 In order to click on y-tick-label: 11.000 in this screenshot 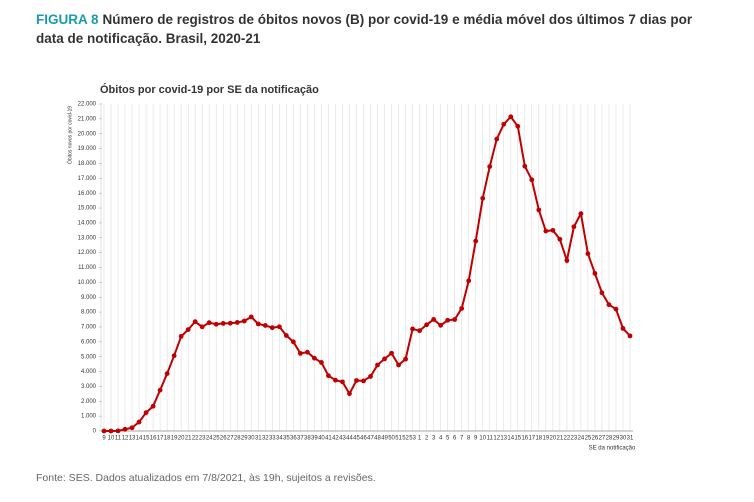, I will do `click(87, 268)`.